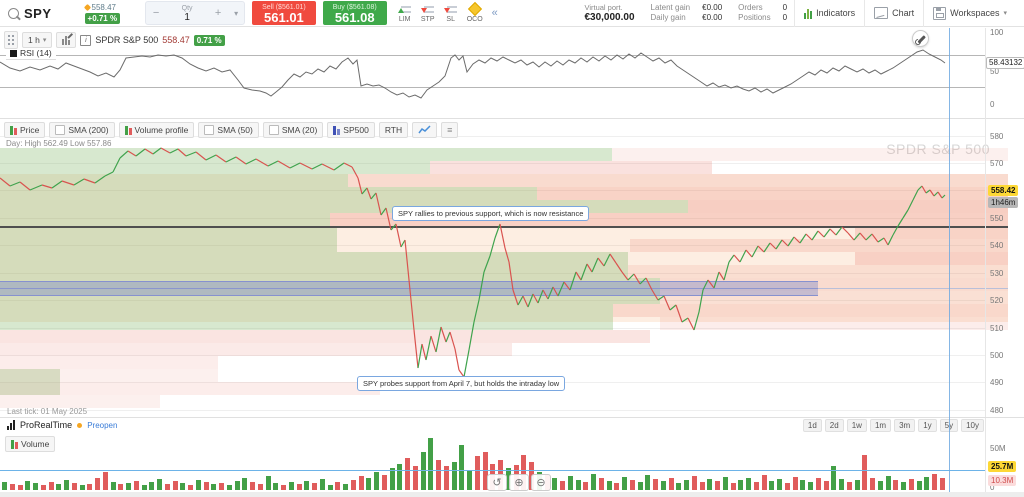 The width and height of the screenshot is (1024, 497). What do you see at coordinates (450, 130) in the screenshot?
I see `legend-item-list-button: ≡` at bounding box center [450, 130].